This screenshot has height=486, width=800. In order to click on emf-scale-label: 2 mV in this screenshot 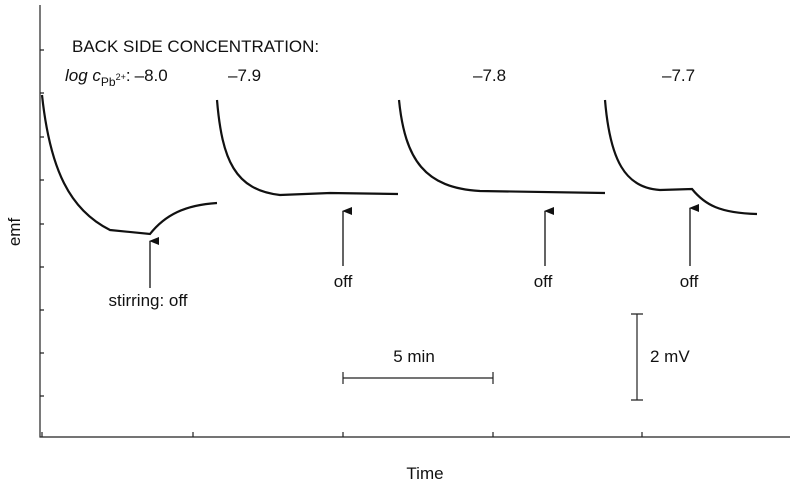, I will do `click(670, 356)`.